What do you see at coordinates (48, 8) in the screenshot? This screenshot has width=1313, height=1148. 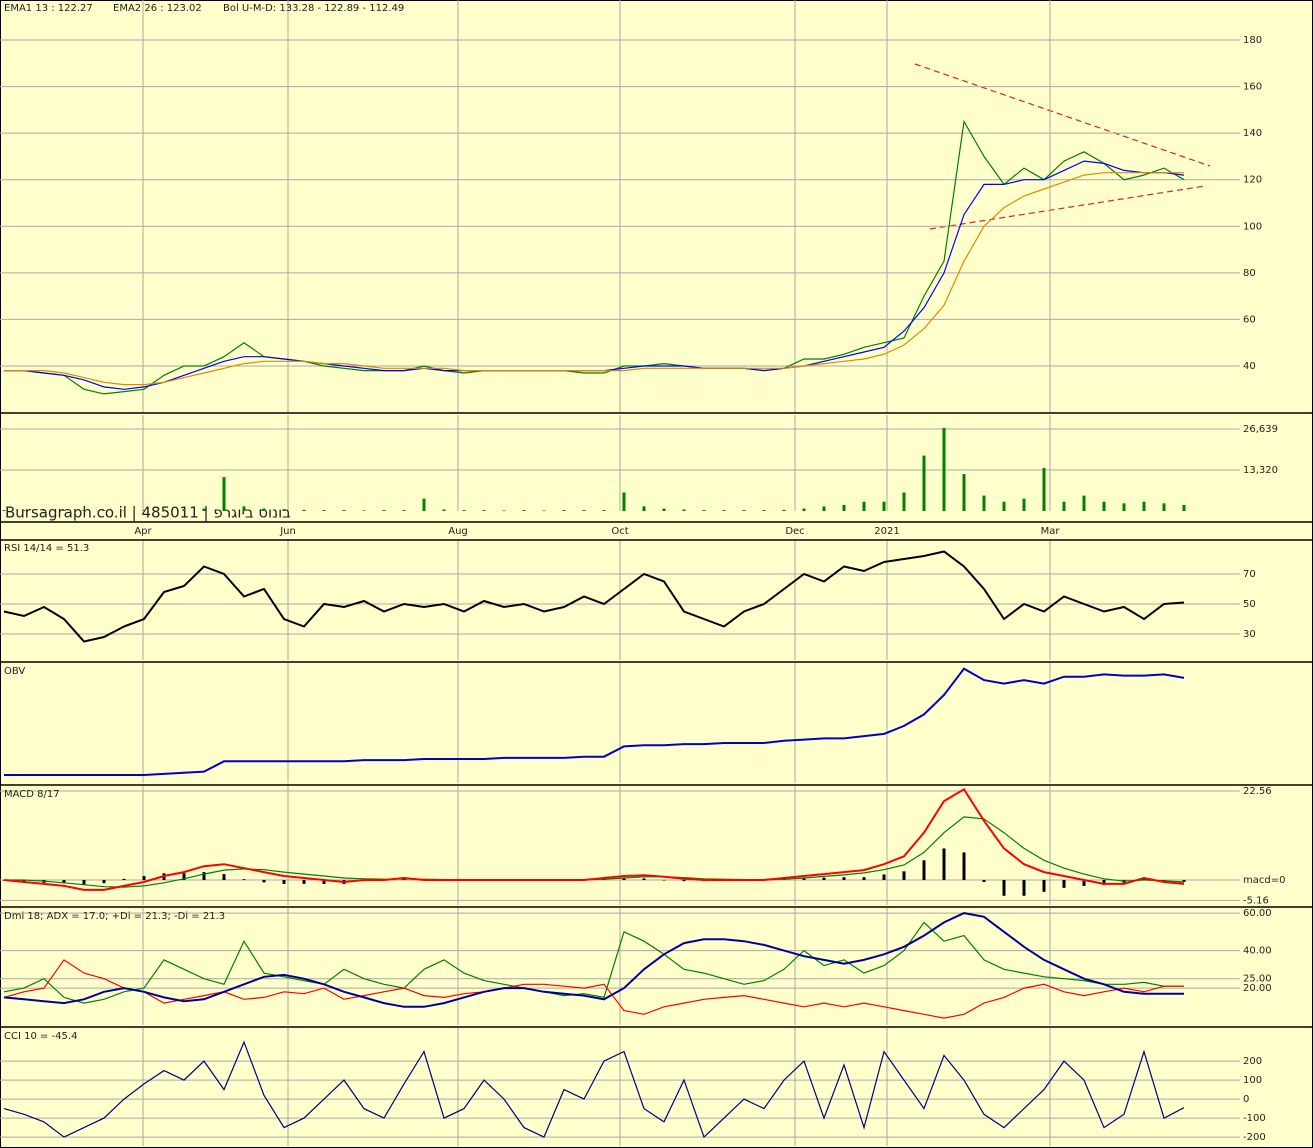 I see `header: EMA1 13 : 122.27` at bounding box center [48, 8].